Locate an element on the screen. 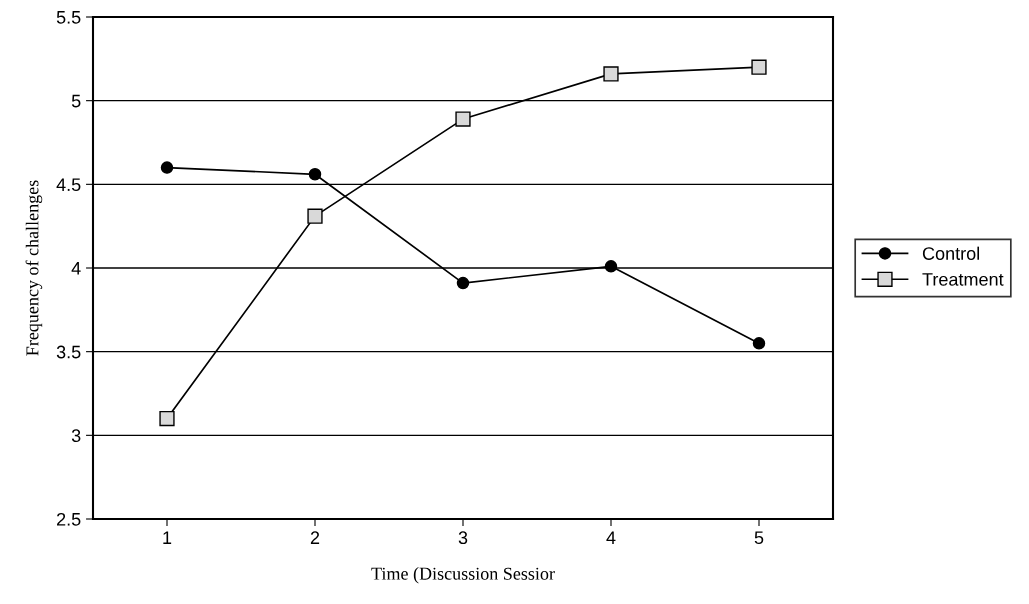  y-tick-label: 4 is located at coordinates (76, 268).